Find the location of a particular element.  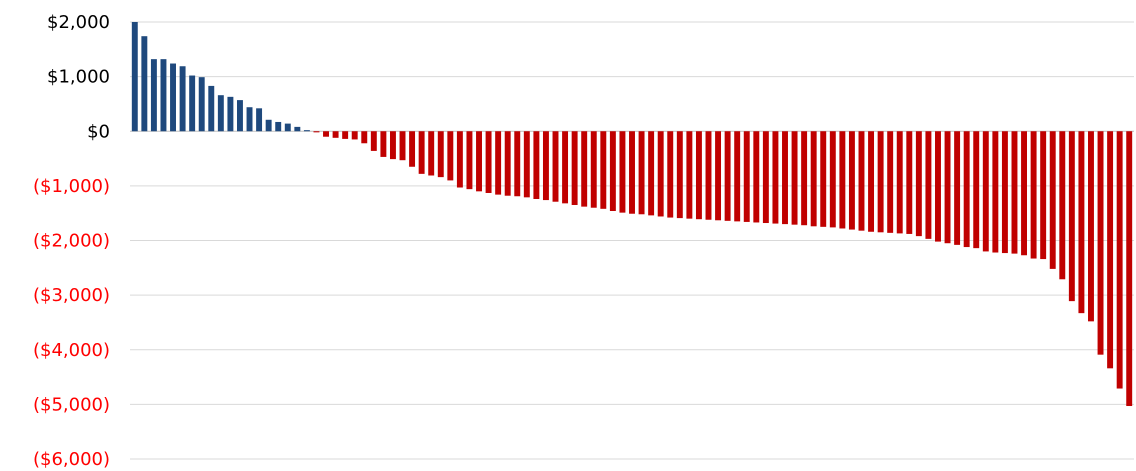

y-tick-label: ($2,000) is located at coordinates (71, 241).